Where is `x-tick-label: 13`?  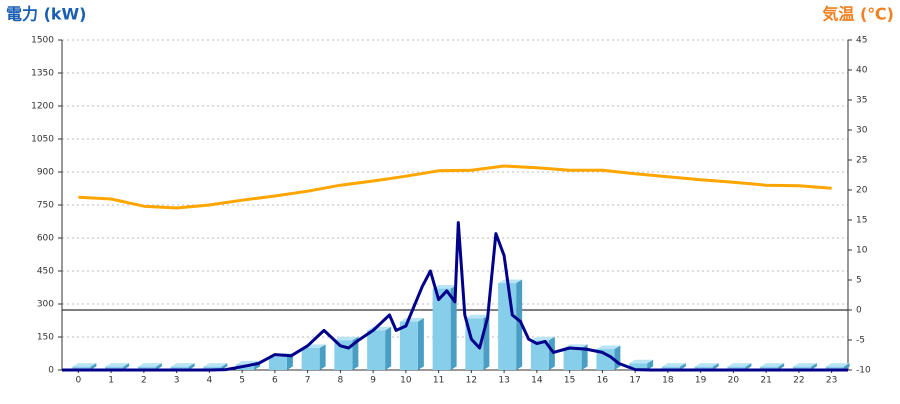
x-tick-label: 13 is located at coordinates (503, 381).